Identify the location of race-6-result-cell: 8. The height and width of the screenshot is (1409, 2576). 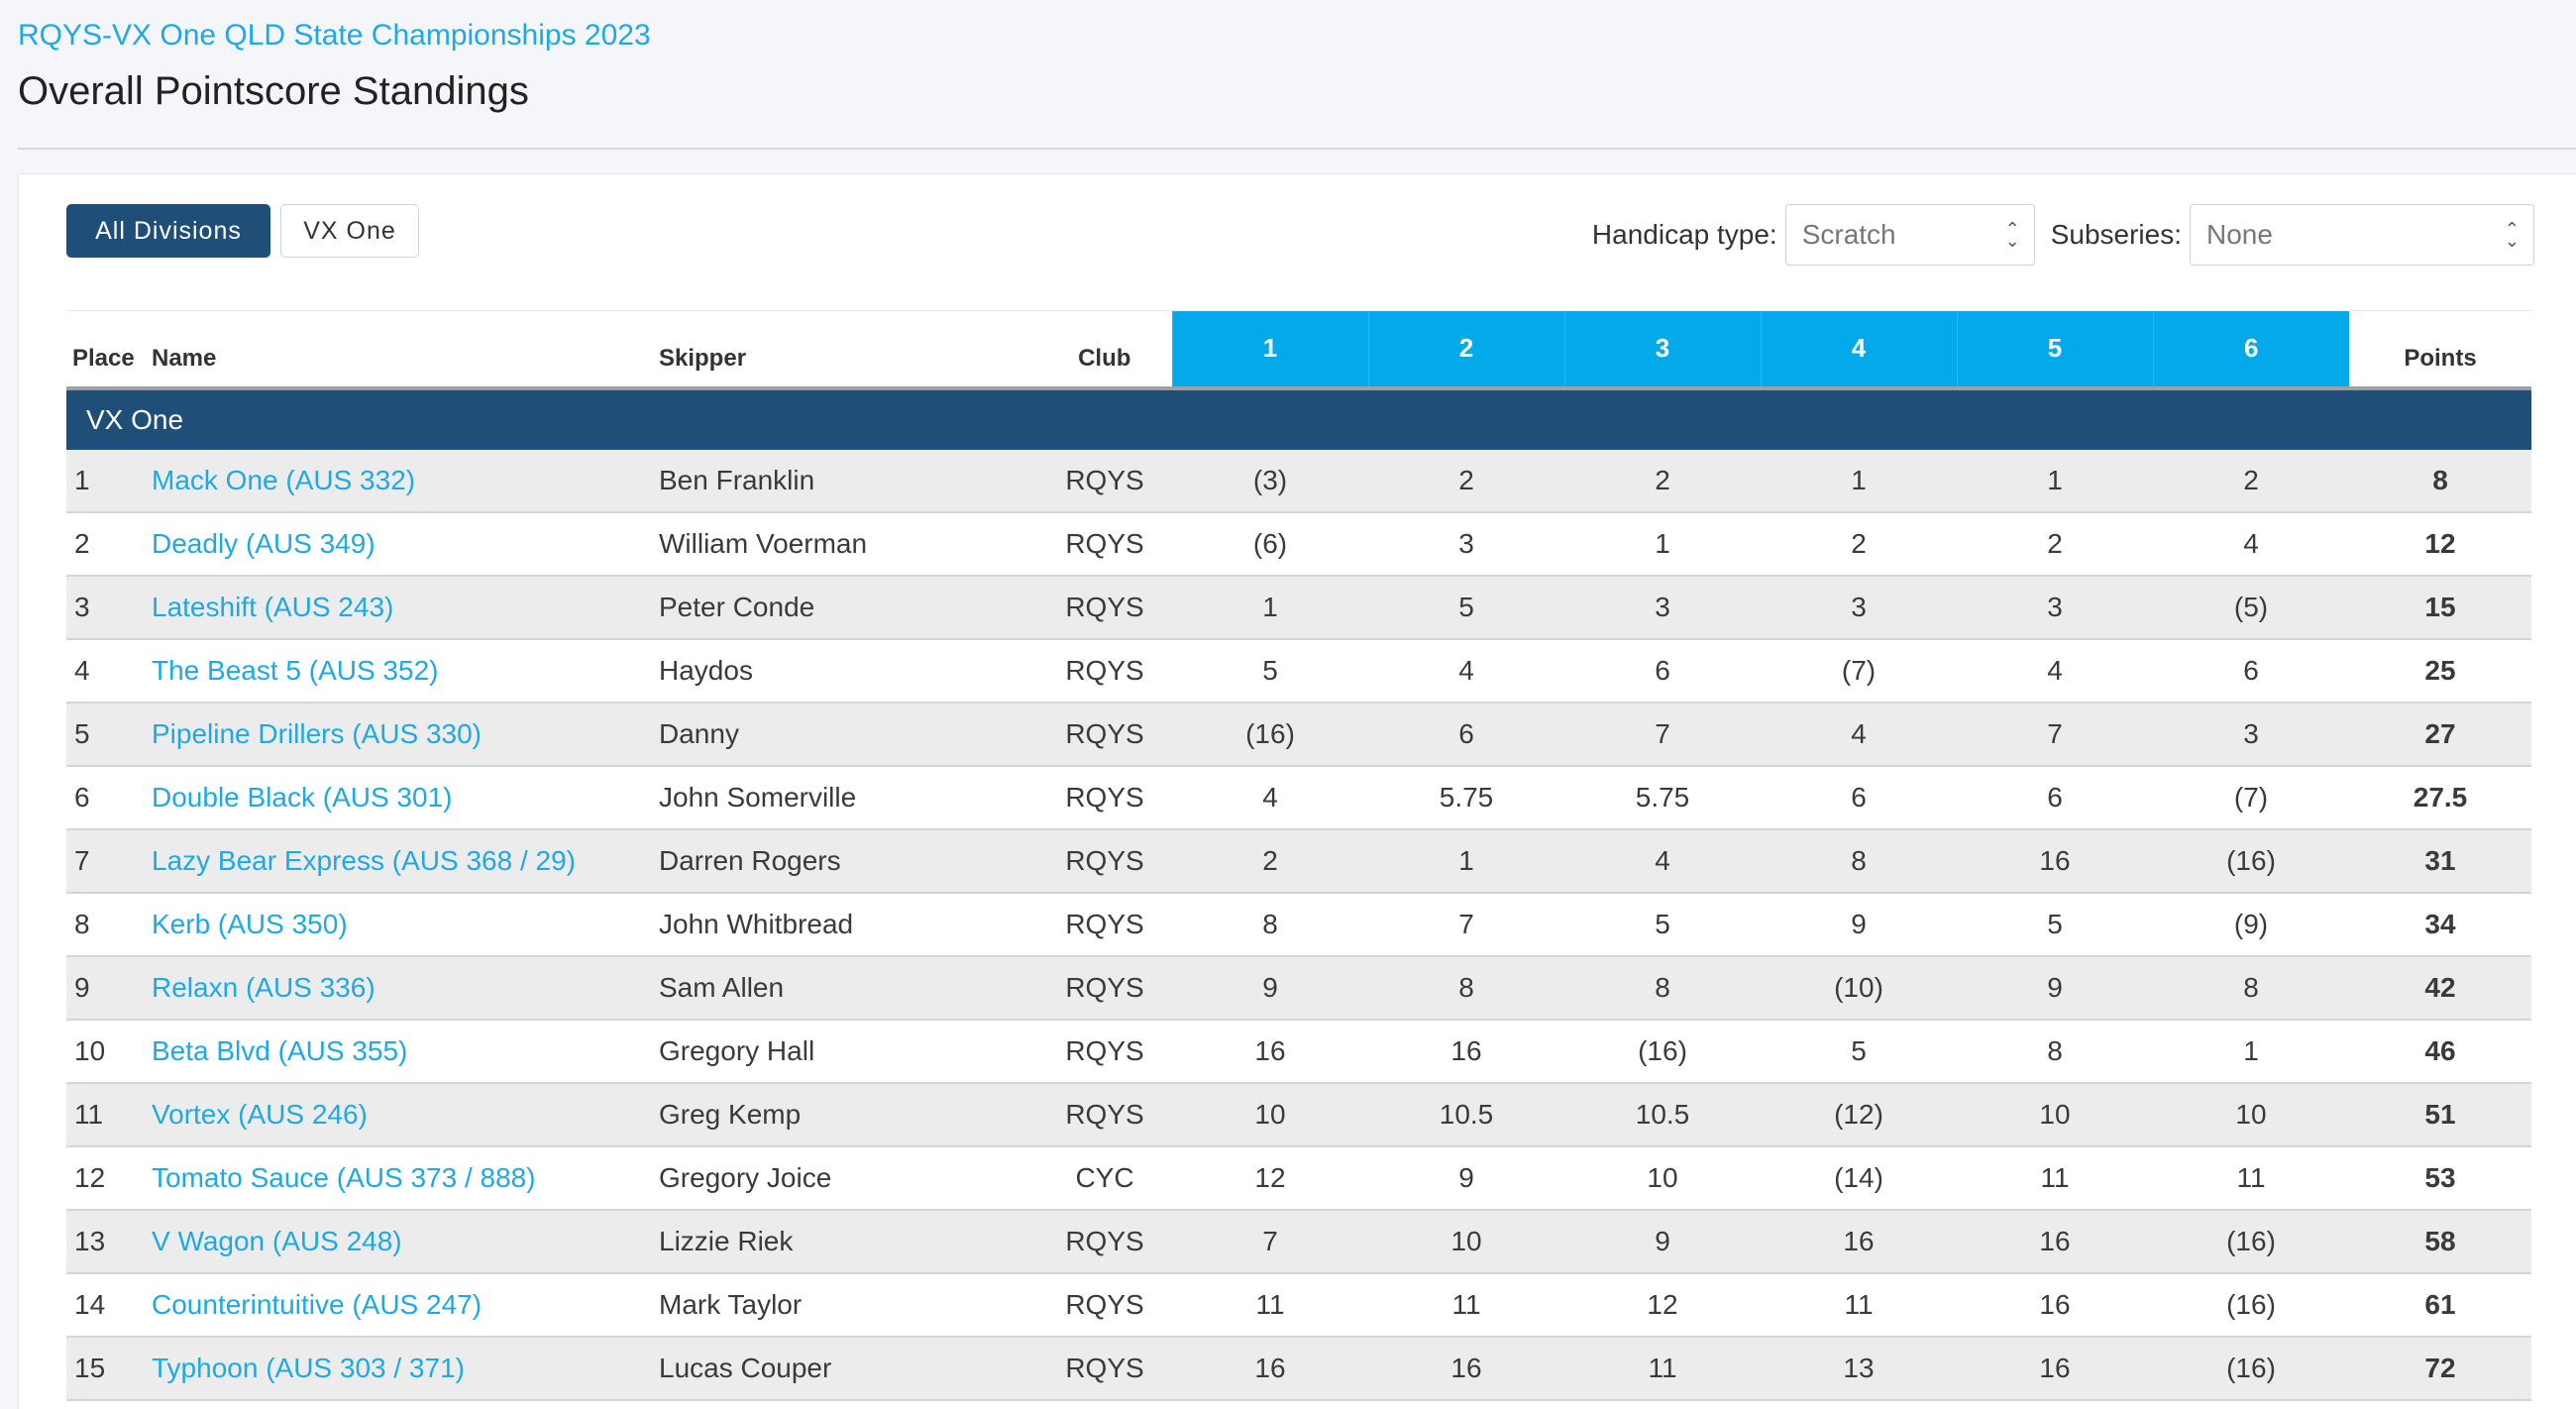
(2251, 988).